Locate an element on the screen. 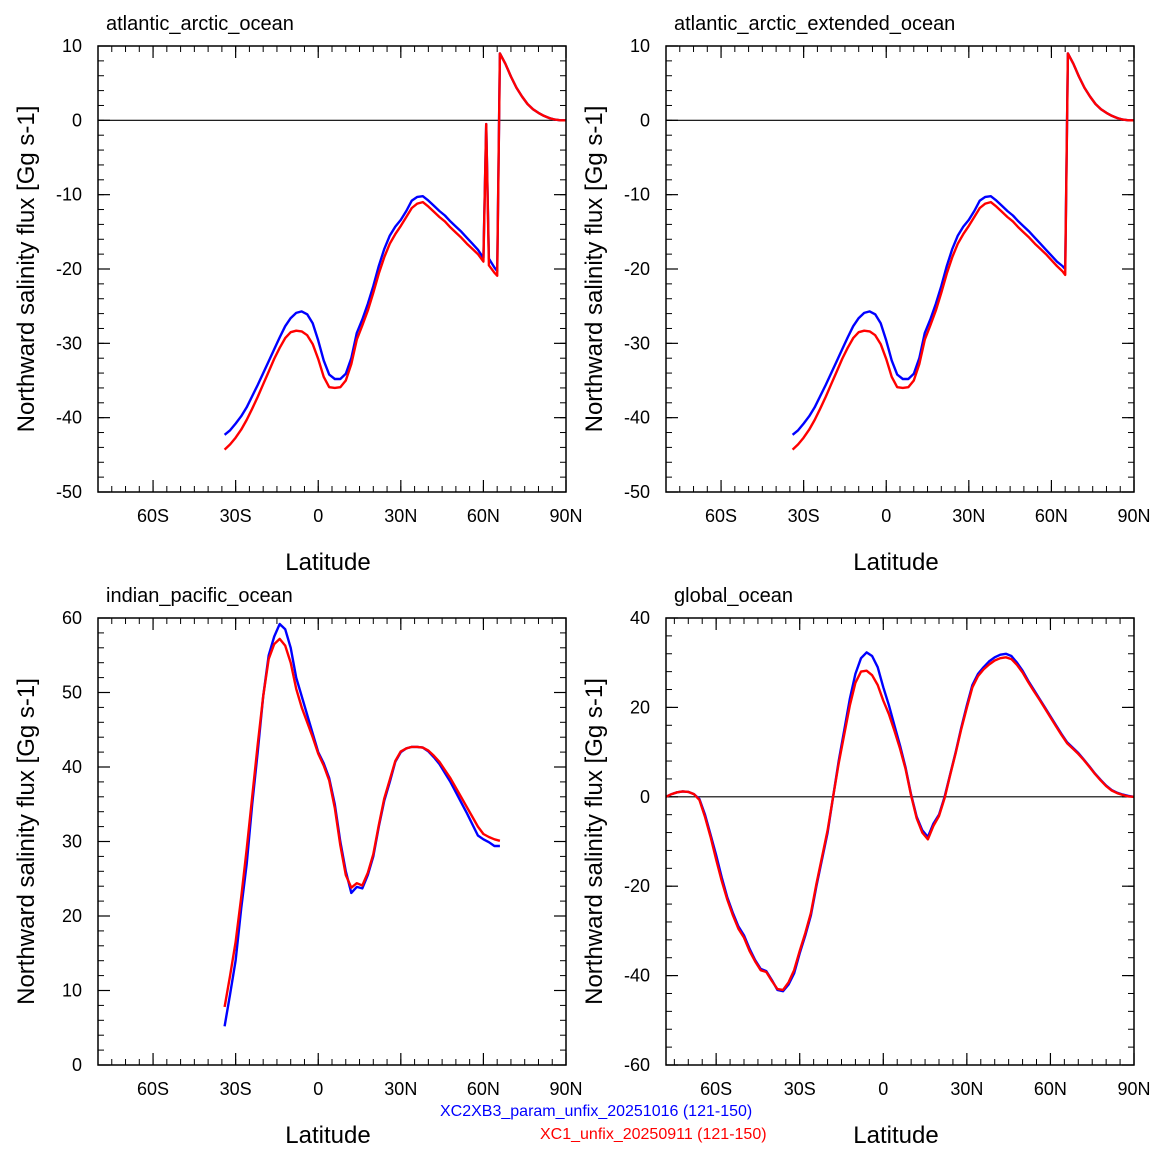 This screenshot has width=1154, height=1154. y-tick-label: -60 is located at coordinates (637, 1065).